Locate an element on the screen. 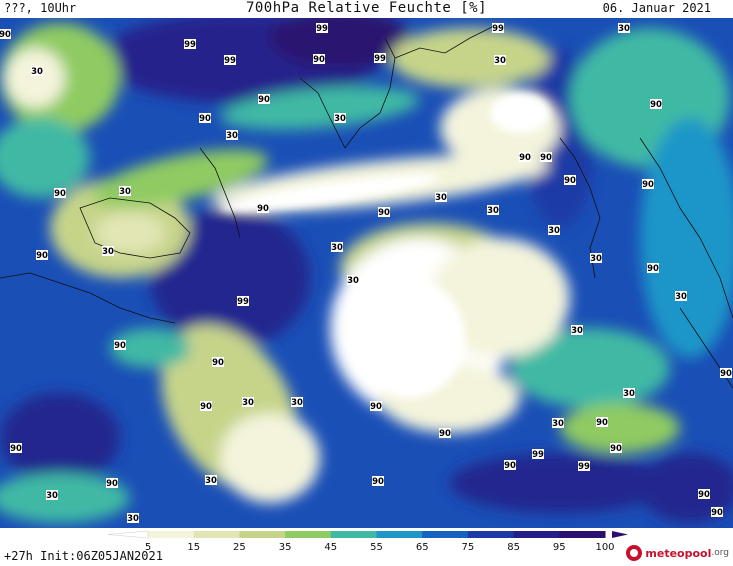 The image size is (733, 566). colorbar-tick-label: 5 is located at coordinates (148, 547).